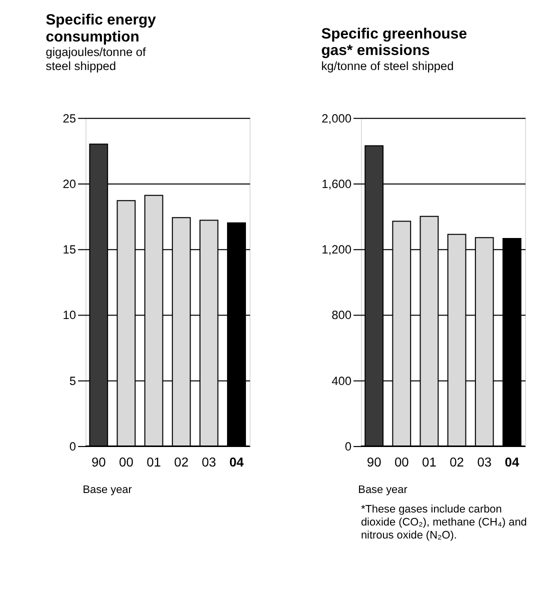  What do you see at coordinates (72, 381) in the screenshot?
I see `y-tick-label: 5` at bounding box center [72, 381].